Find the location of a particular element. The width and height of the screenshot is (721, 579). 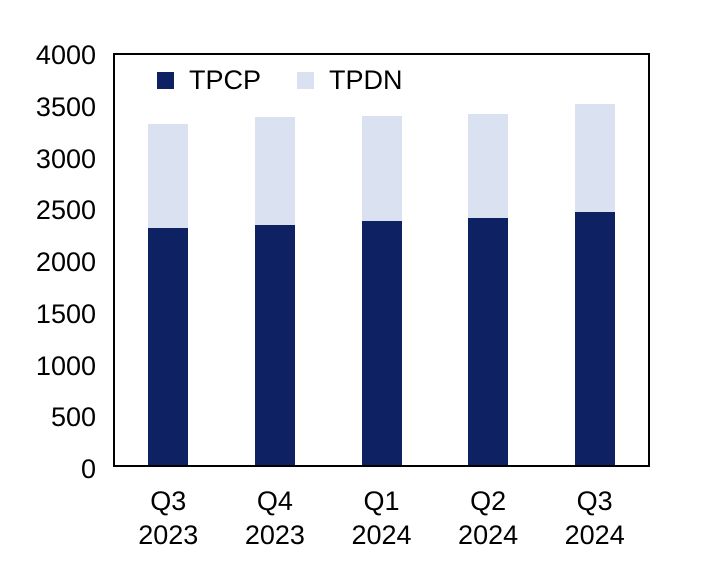

bar-group-q2-2024 is located at coordinates (488, 289).